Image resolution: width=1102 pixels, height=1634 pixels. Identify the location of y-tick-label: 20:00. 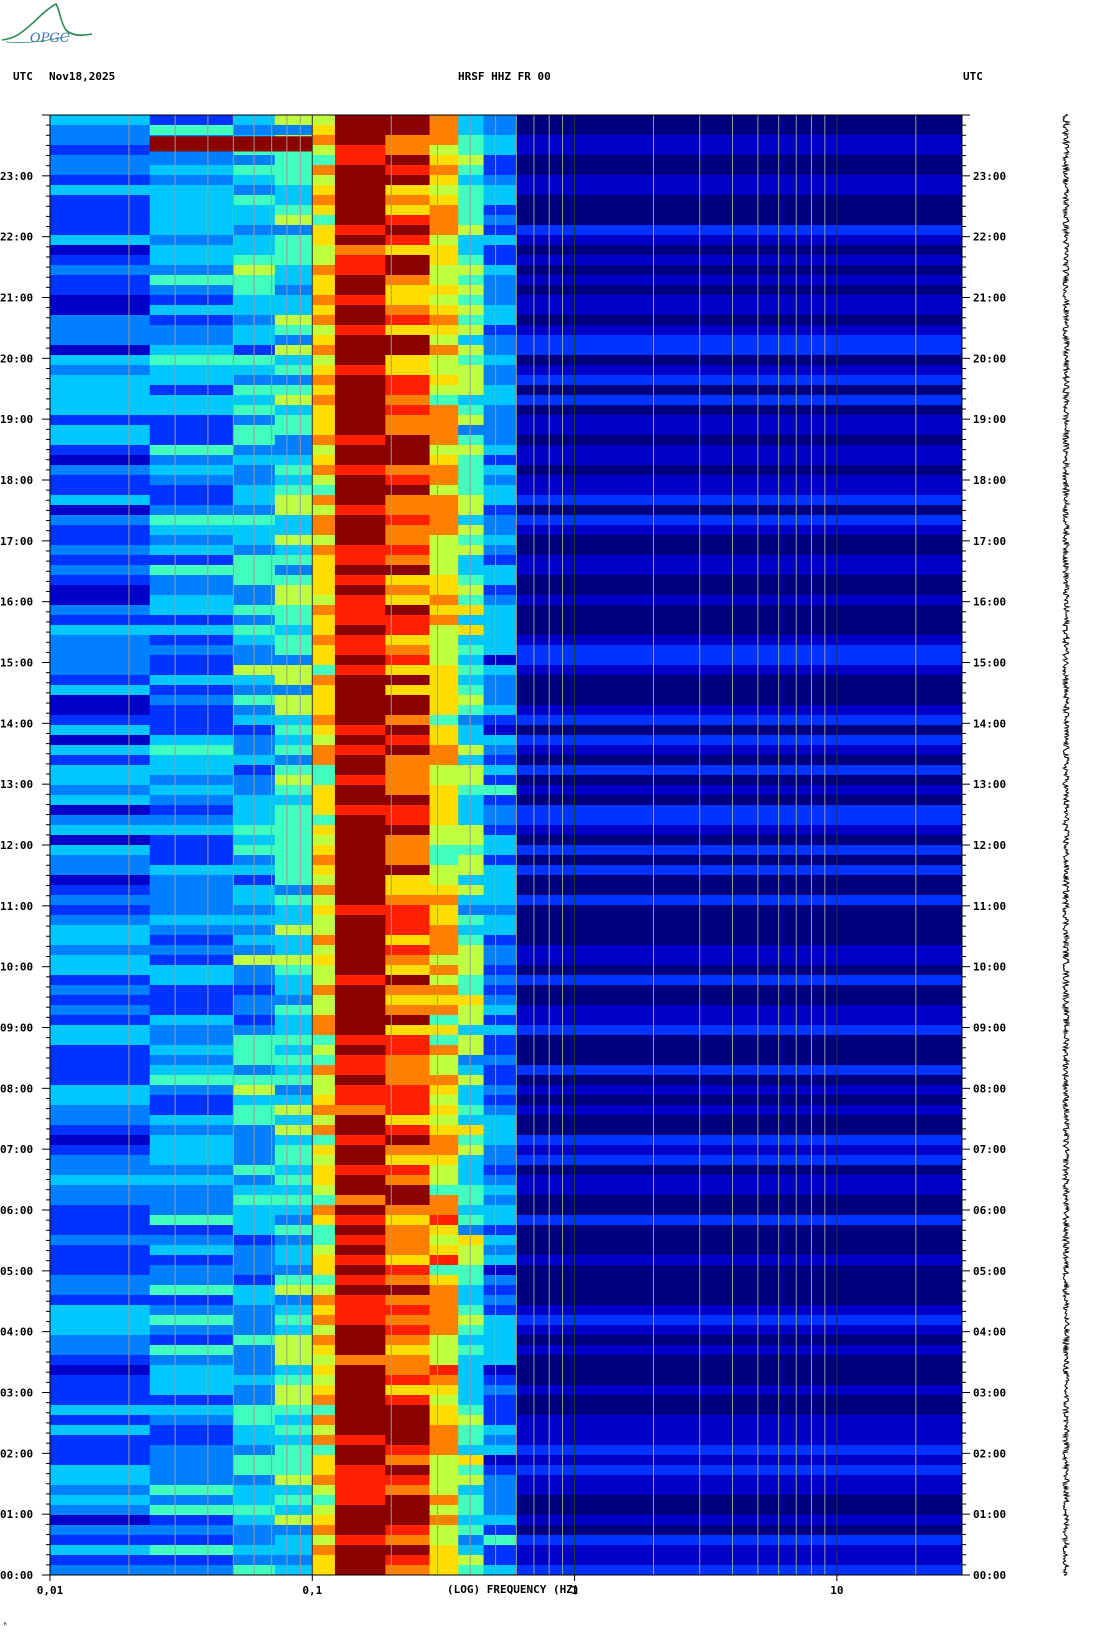
(989, 358).